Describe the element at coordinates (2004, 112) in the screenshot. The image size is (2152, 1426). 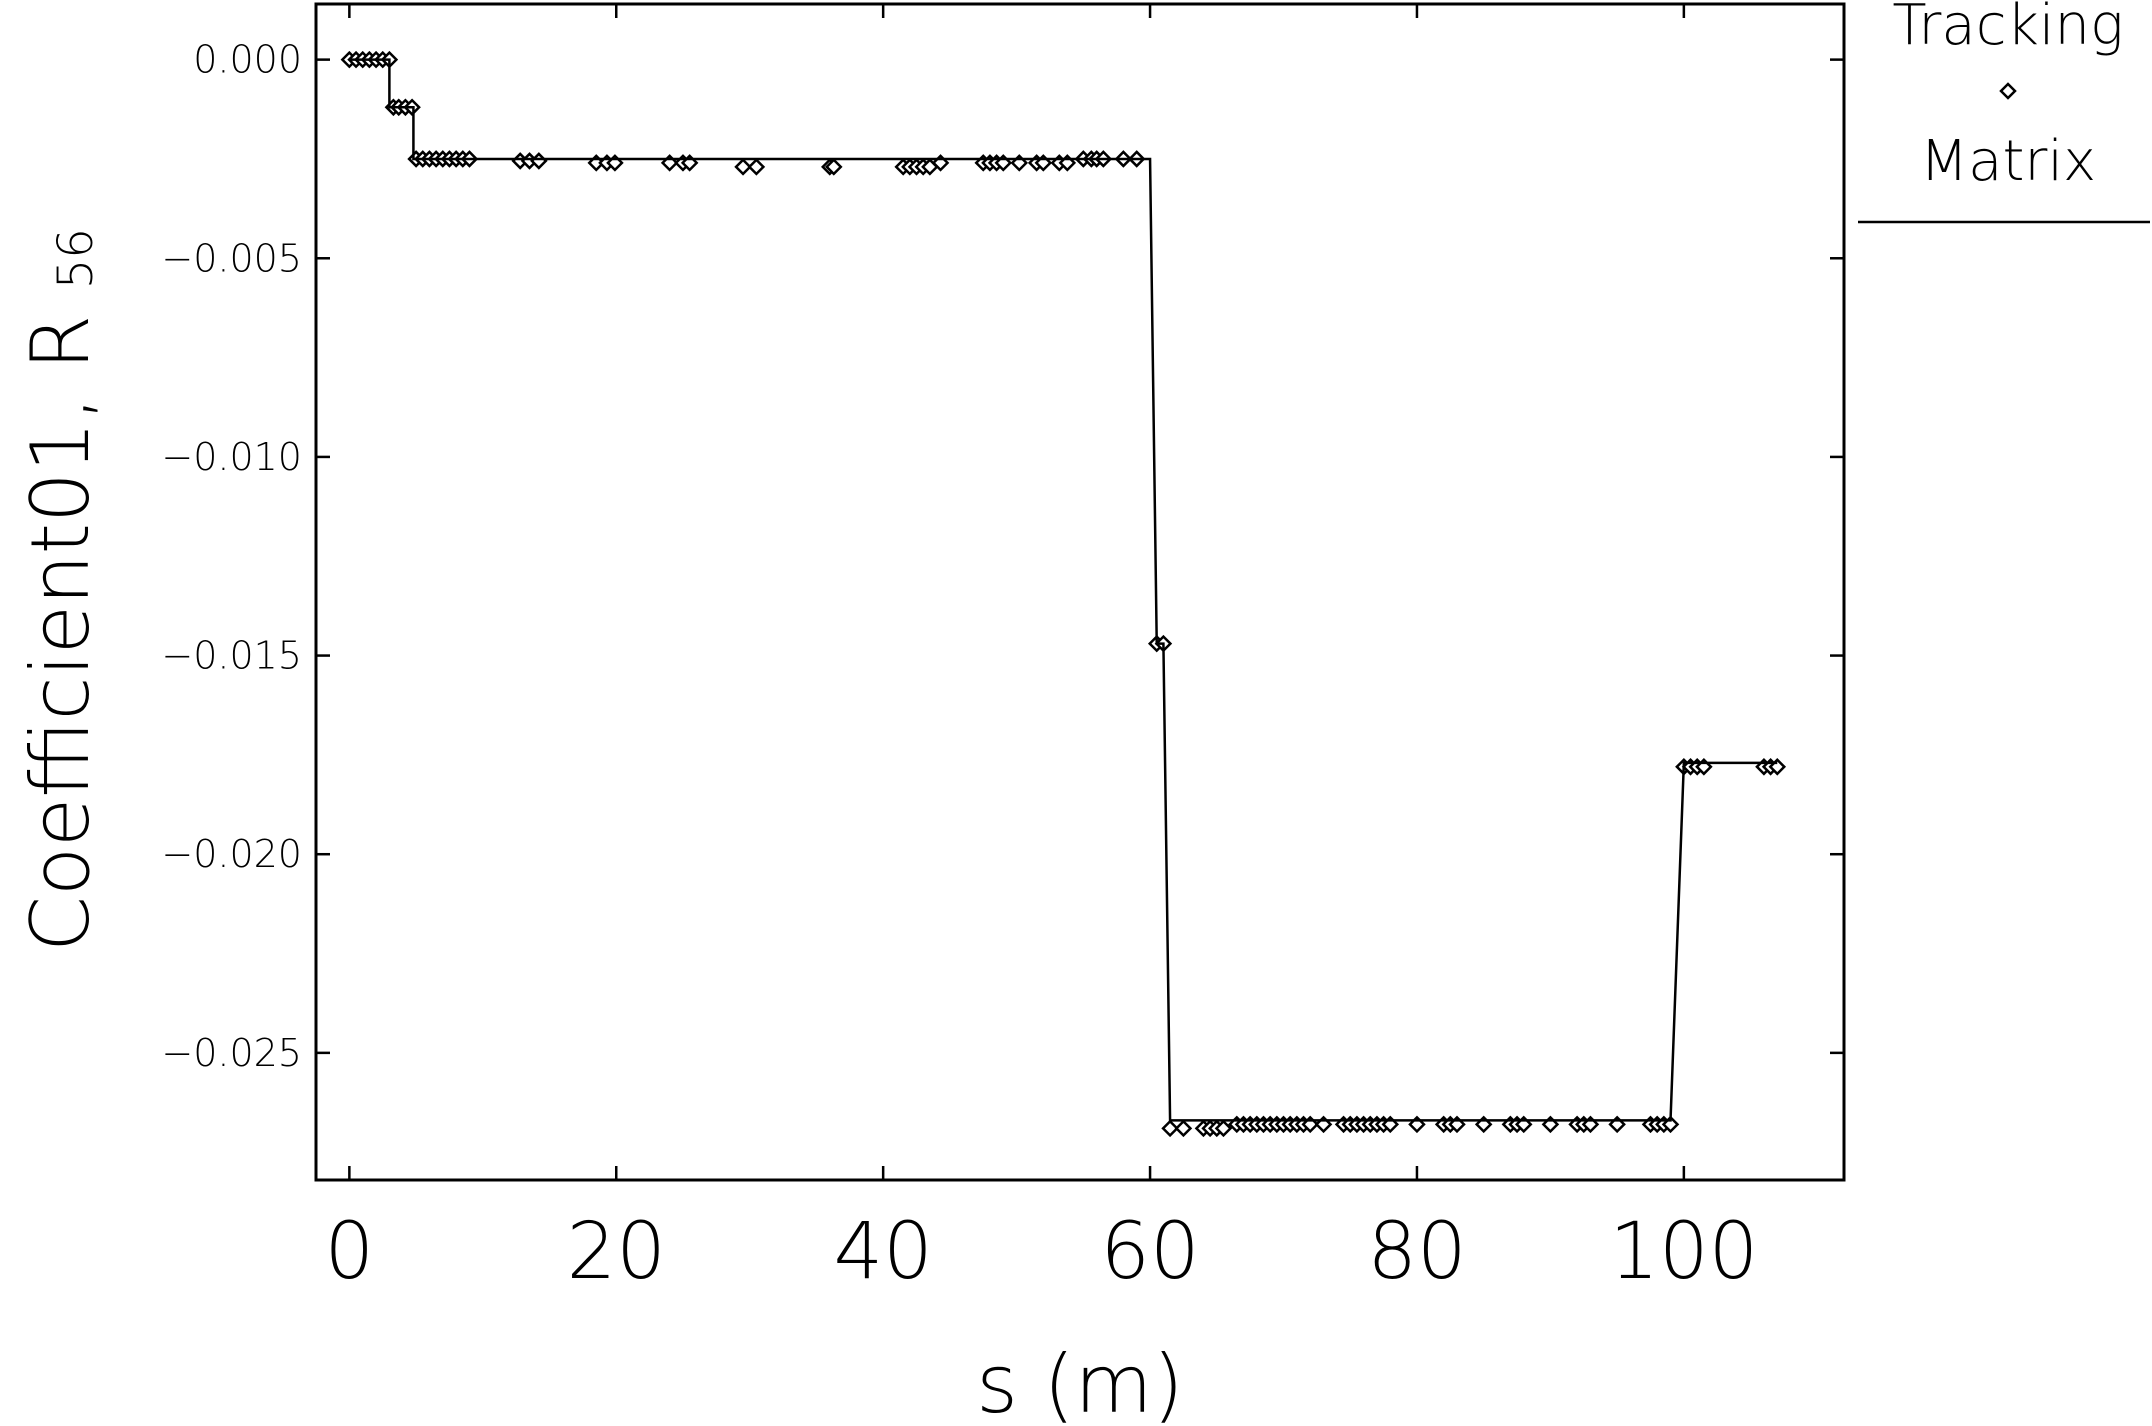
I see `legend: Tracking Matrix` at that location.